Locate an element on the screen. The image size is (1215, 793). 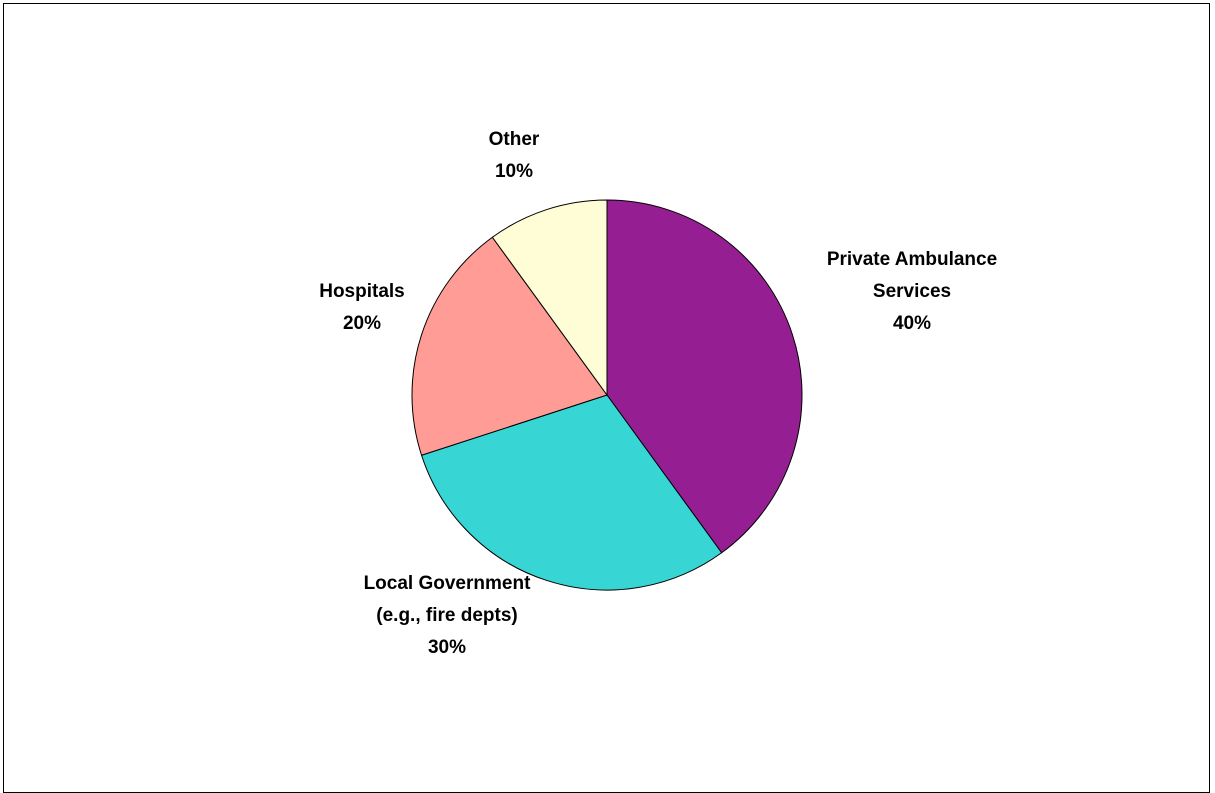
slice-percent-label: 20% is located at coordinates (362, 323).